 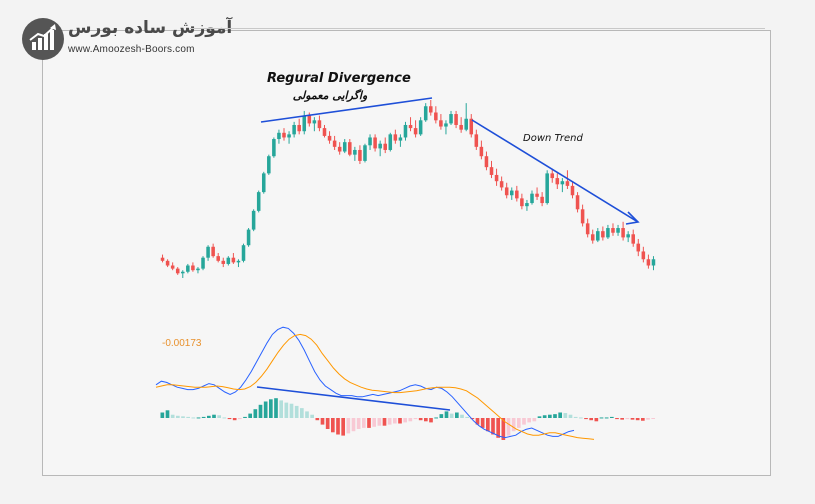 What do you see at coordinates (339, 78) in the screenshot?
I see `divergence-label: Regural Divergence` at bounding box center [339, 78].